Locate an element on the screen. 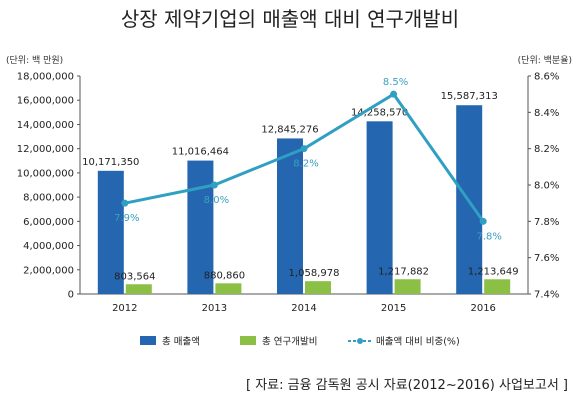  x-tick-label: 2012 is located at coordinates (124, 308).